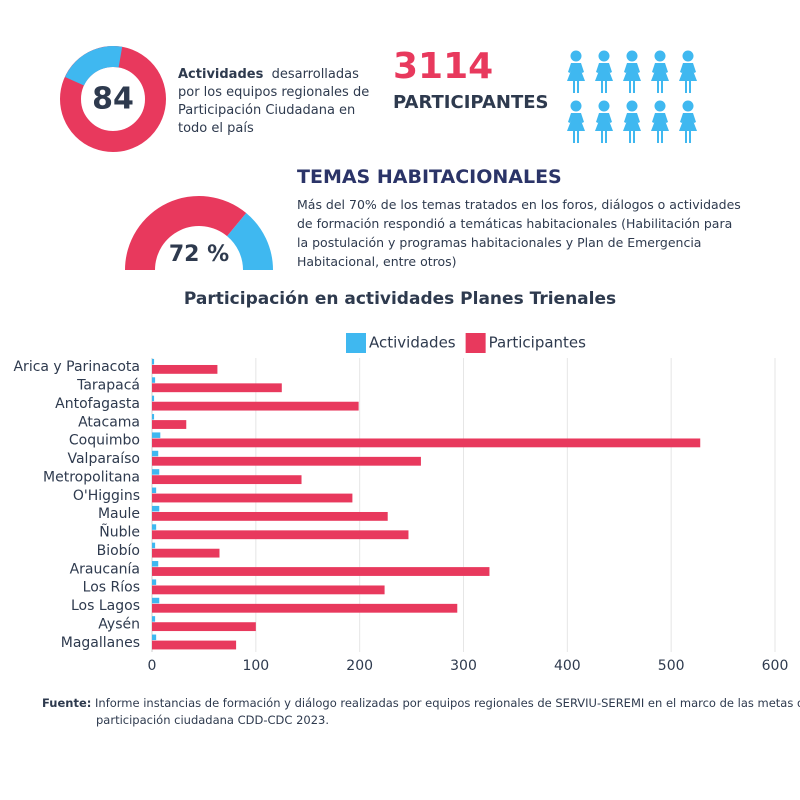 This screenshot has width=800, height=800. What do you see at coordinates (775, 666) in the screenshot?
I see `x-tick-label: 600` at bounding box center [775, 666].